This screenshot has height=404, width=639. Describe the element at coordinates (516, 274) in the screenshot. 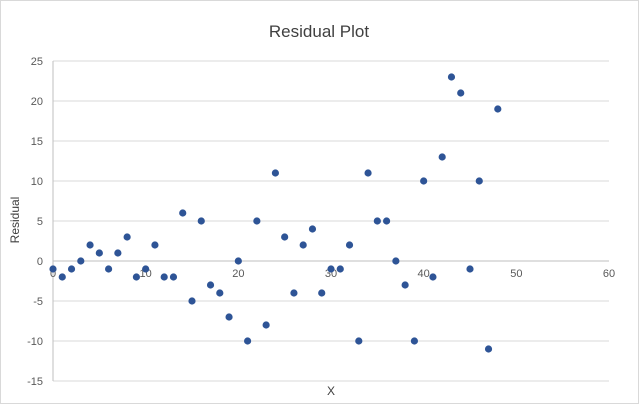

I see `x-tick-label: 50` at that location.